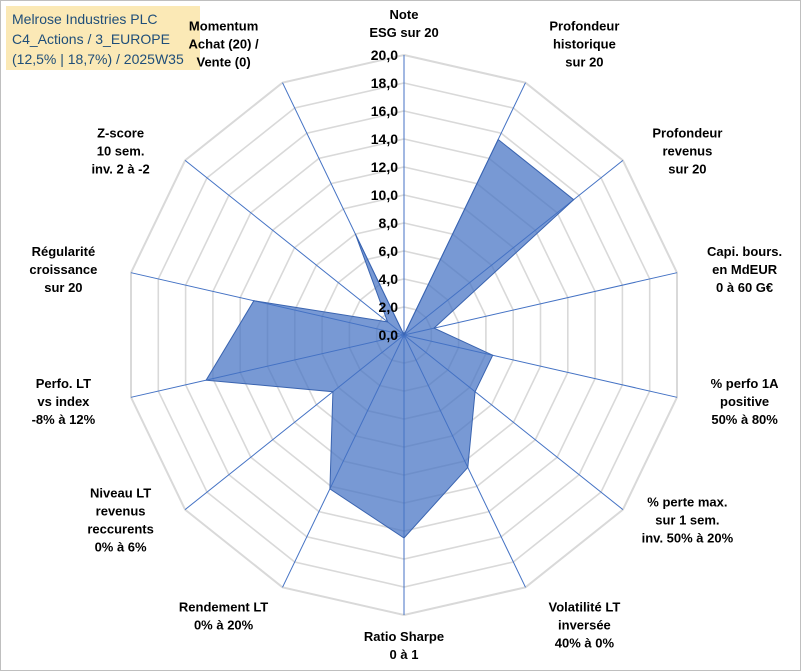 The width and height of the screenshot is (801, 671). I want to click on axis-label-line: % perte max., so click(687, 502).